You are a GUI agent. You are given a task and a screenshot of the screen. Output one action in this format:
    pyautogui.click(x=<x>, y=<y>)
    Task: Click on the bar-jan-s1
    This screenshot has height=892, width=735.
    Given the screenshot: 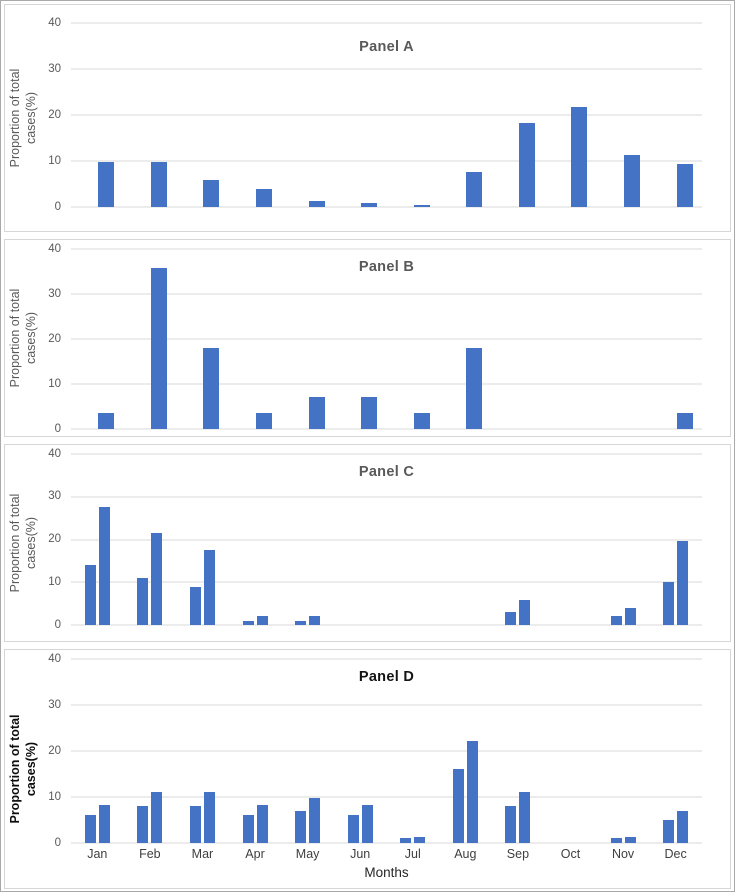 What is the action you would take?
    pyautogui.click(x=90, y=595)
    